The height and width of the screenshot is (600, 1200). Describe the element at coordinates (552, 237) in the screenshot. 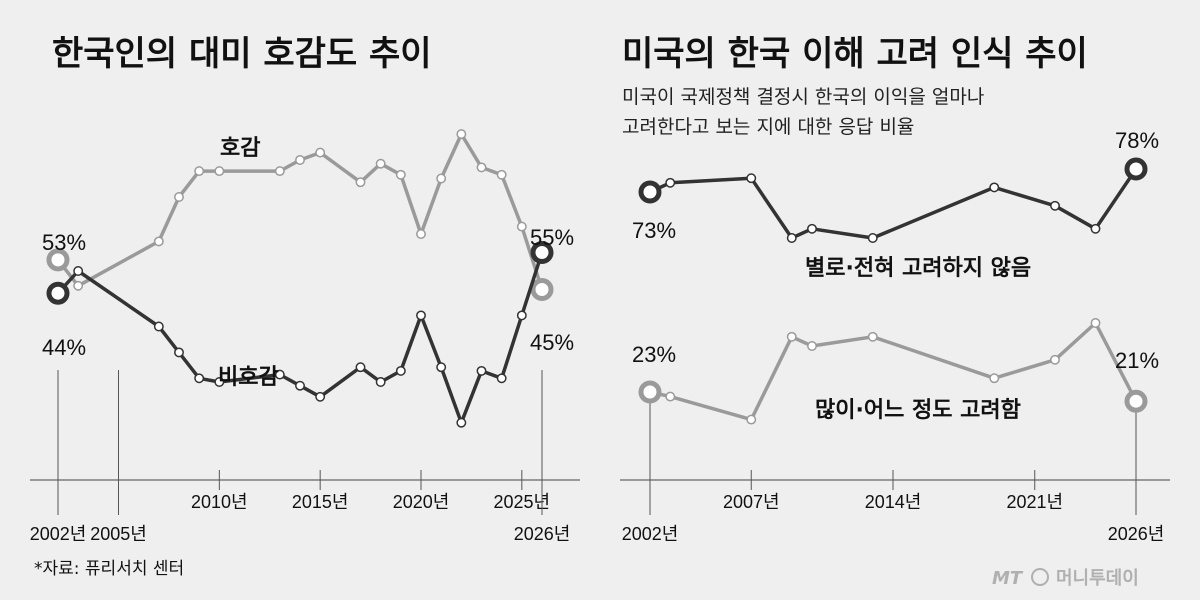

I see `unfavorable-end-label: 55%` at that location.